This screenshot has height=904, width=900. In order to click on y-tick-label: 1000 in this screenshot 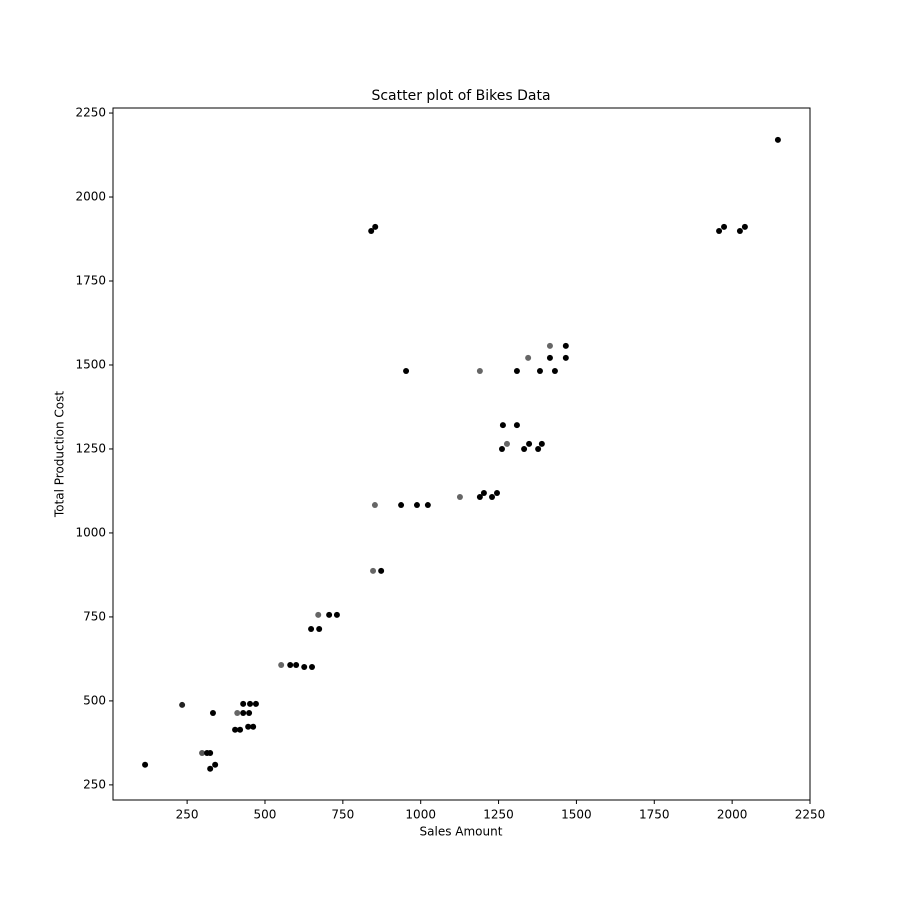, I will do `click(90, 532)`.